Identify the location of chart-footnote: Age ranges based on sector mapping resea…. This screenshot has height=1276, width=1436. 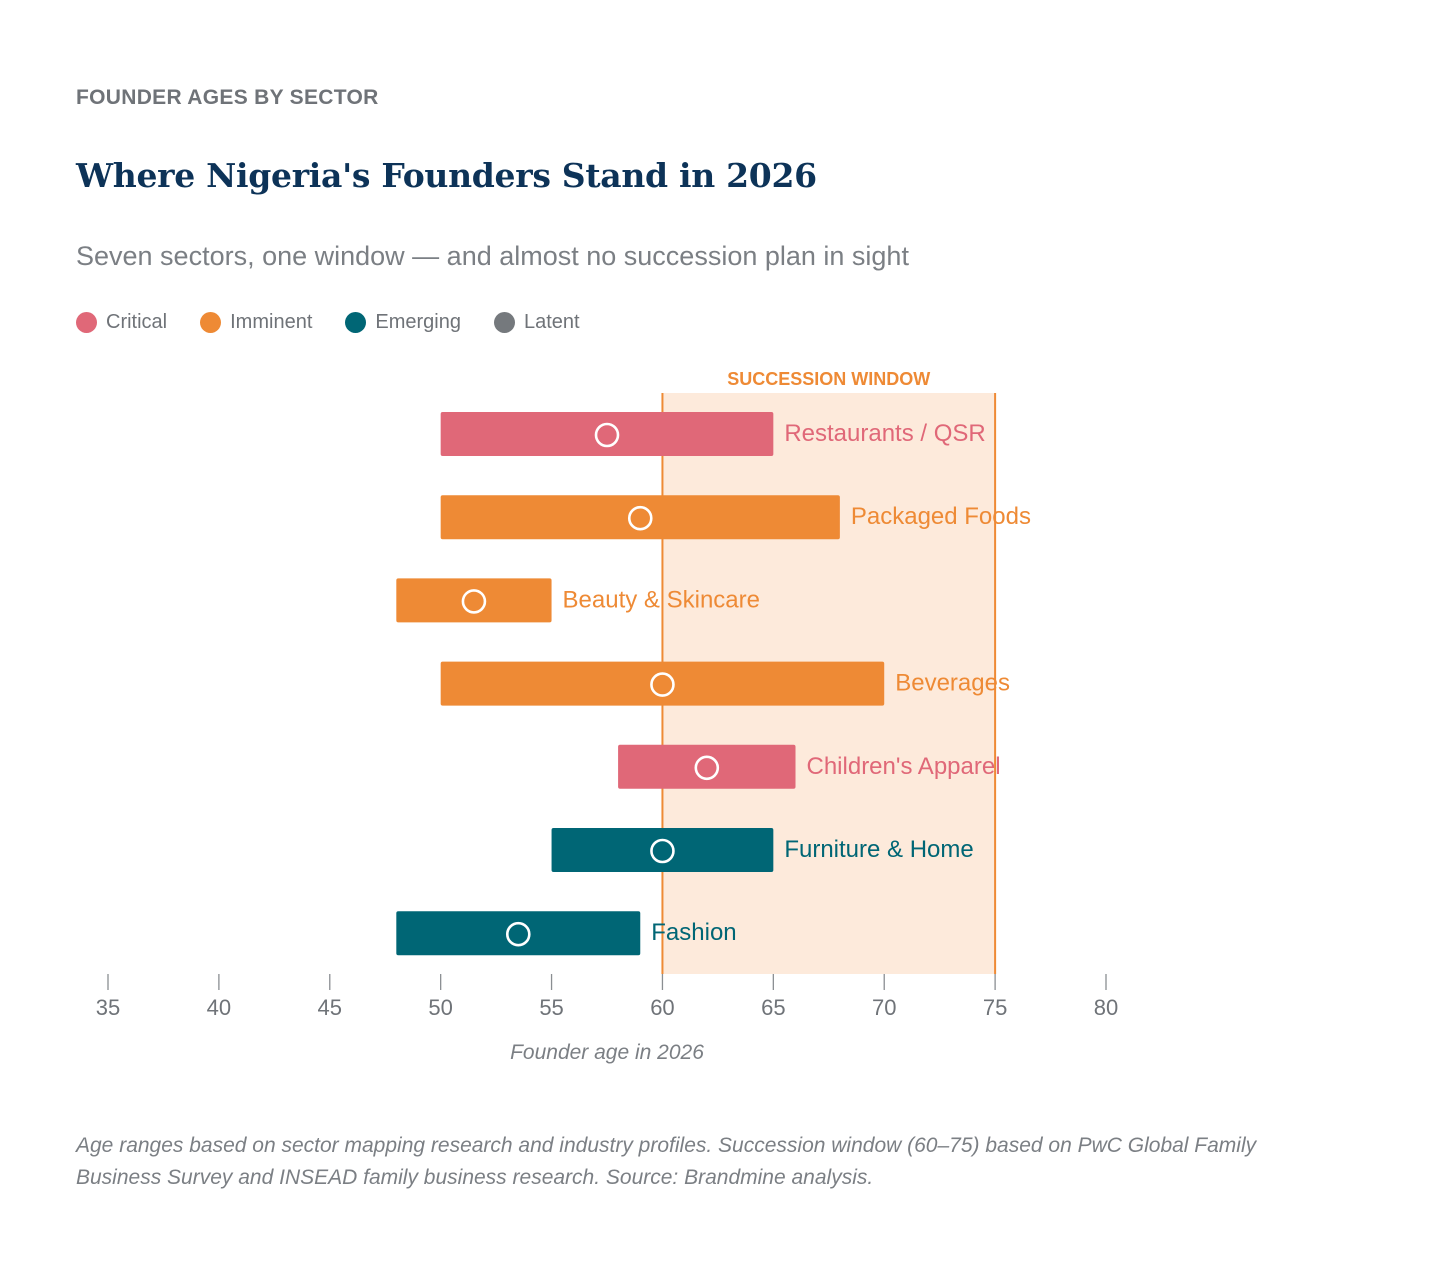
(666, 1161).